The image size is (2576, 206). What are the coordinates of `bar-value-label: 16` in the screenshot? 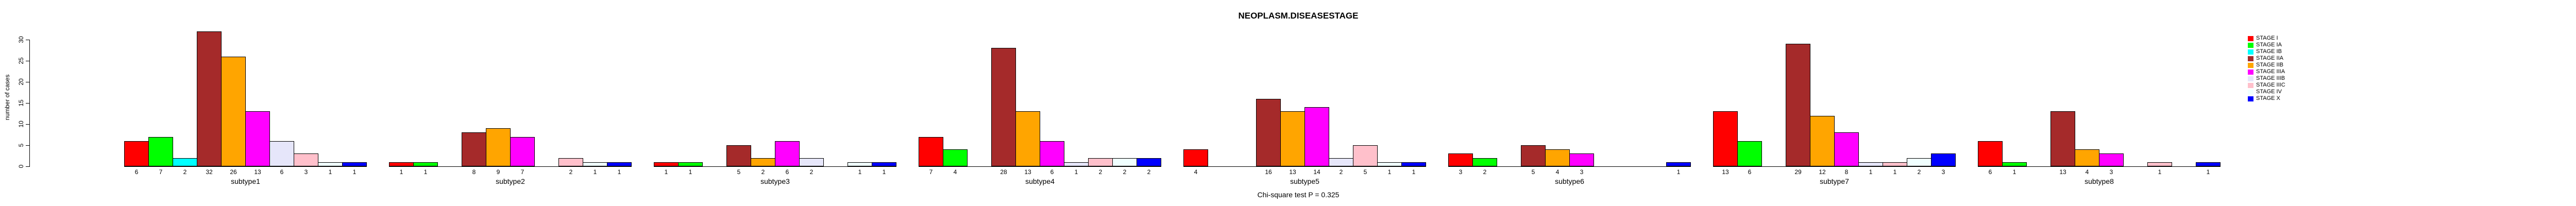 It's located at (1268, 172).